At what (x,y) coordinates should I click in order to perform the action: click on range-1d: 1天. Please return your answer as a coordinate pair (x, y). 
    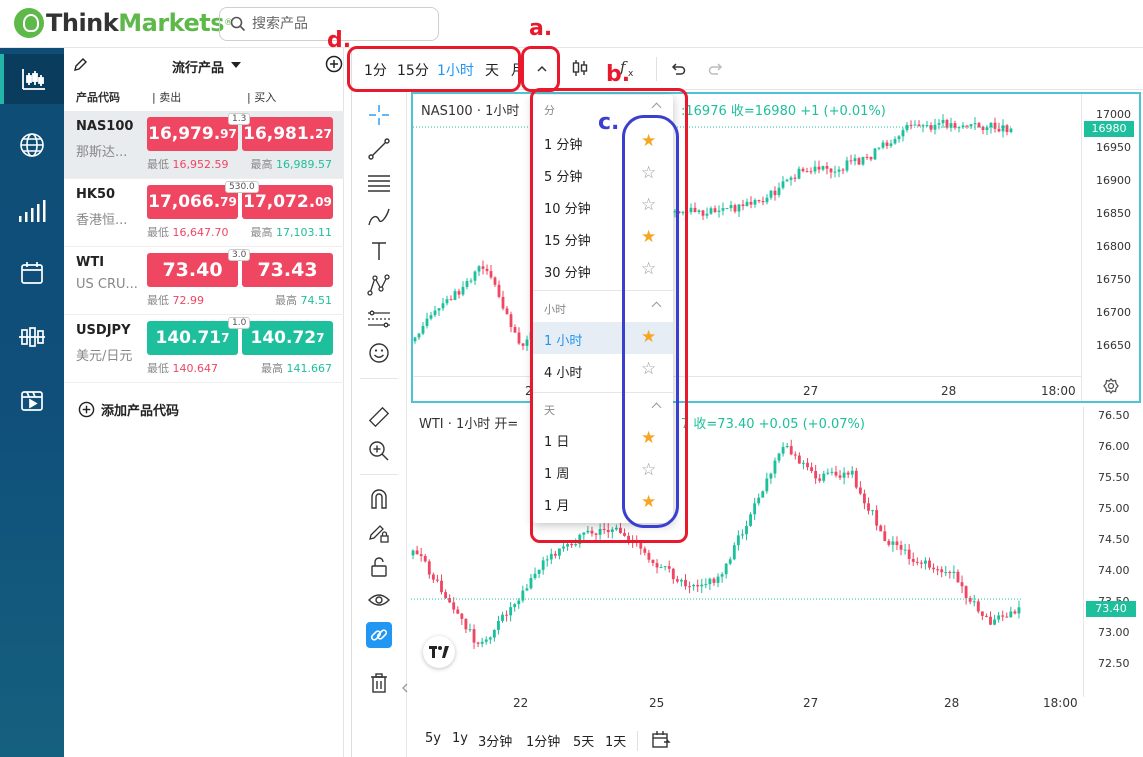
    Looking at the image, I should click on (616, 742).